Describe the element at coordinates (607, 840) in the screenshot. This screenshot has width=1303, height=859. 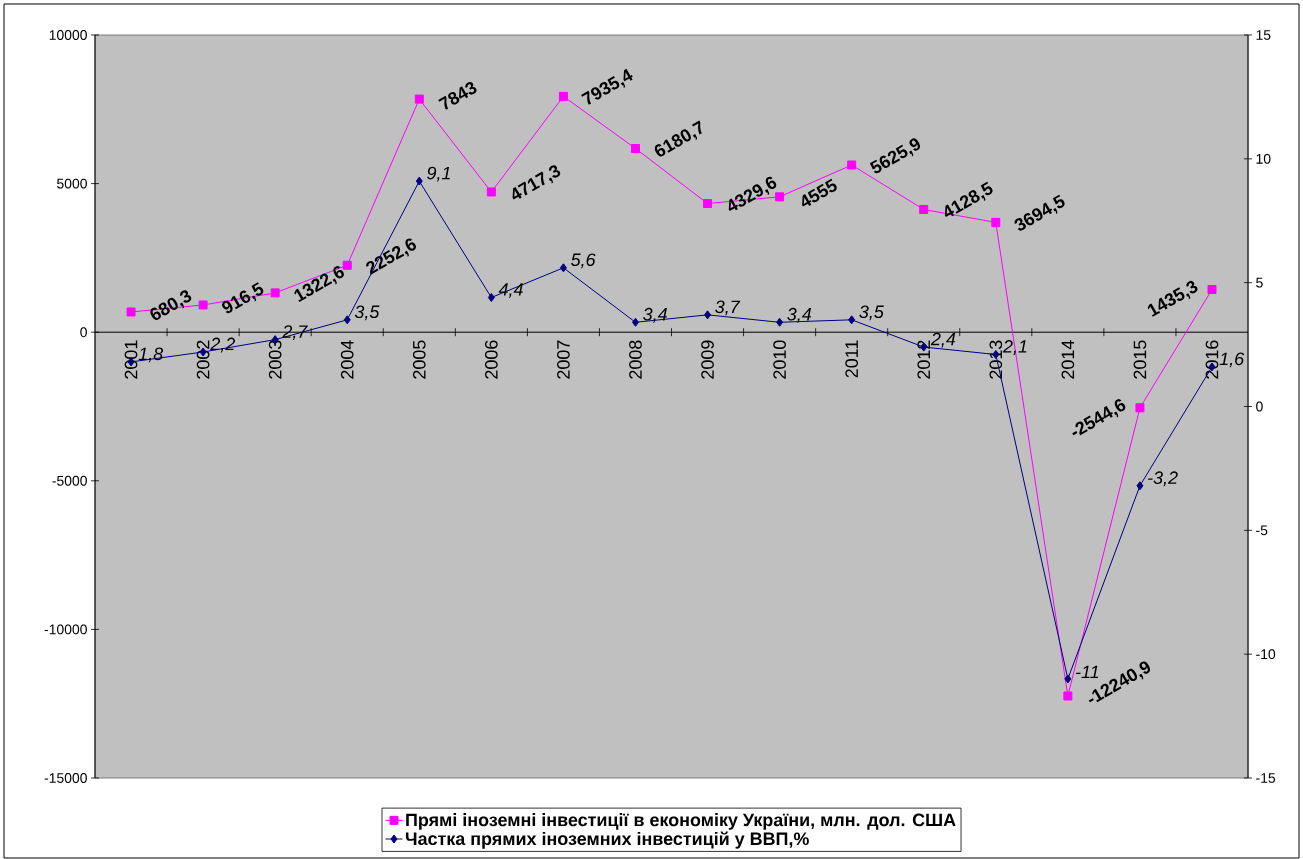
I see `legend-label: Частка прямих іноземних інвестицій у ВВП,%` at that location.